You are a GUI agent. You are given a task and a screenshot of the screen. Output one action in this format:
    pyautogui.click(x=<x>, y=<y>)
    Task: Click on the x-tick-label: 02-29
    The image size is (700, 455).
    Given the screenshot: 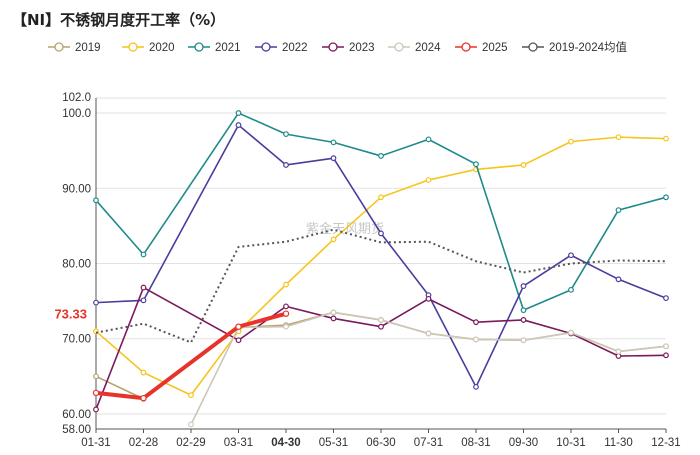 What is the action you would take?
    pyautogui.click(x=190, y=443)
    